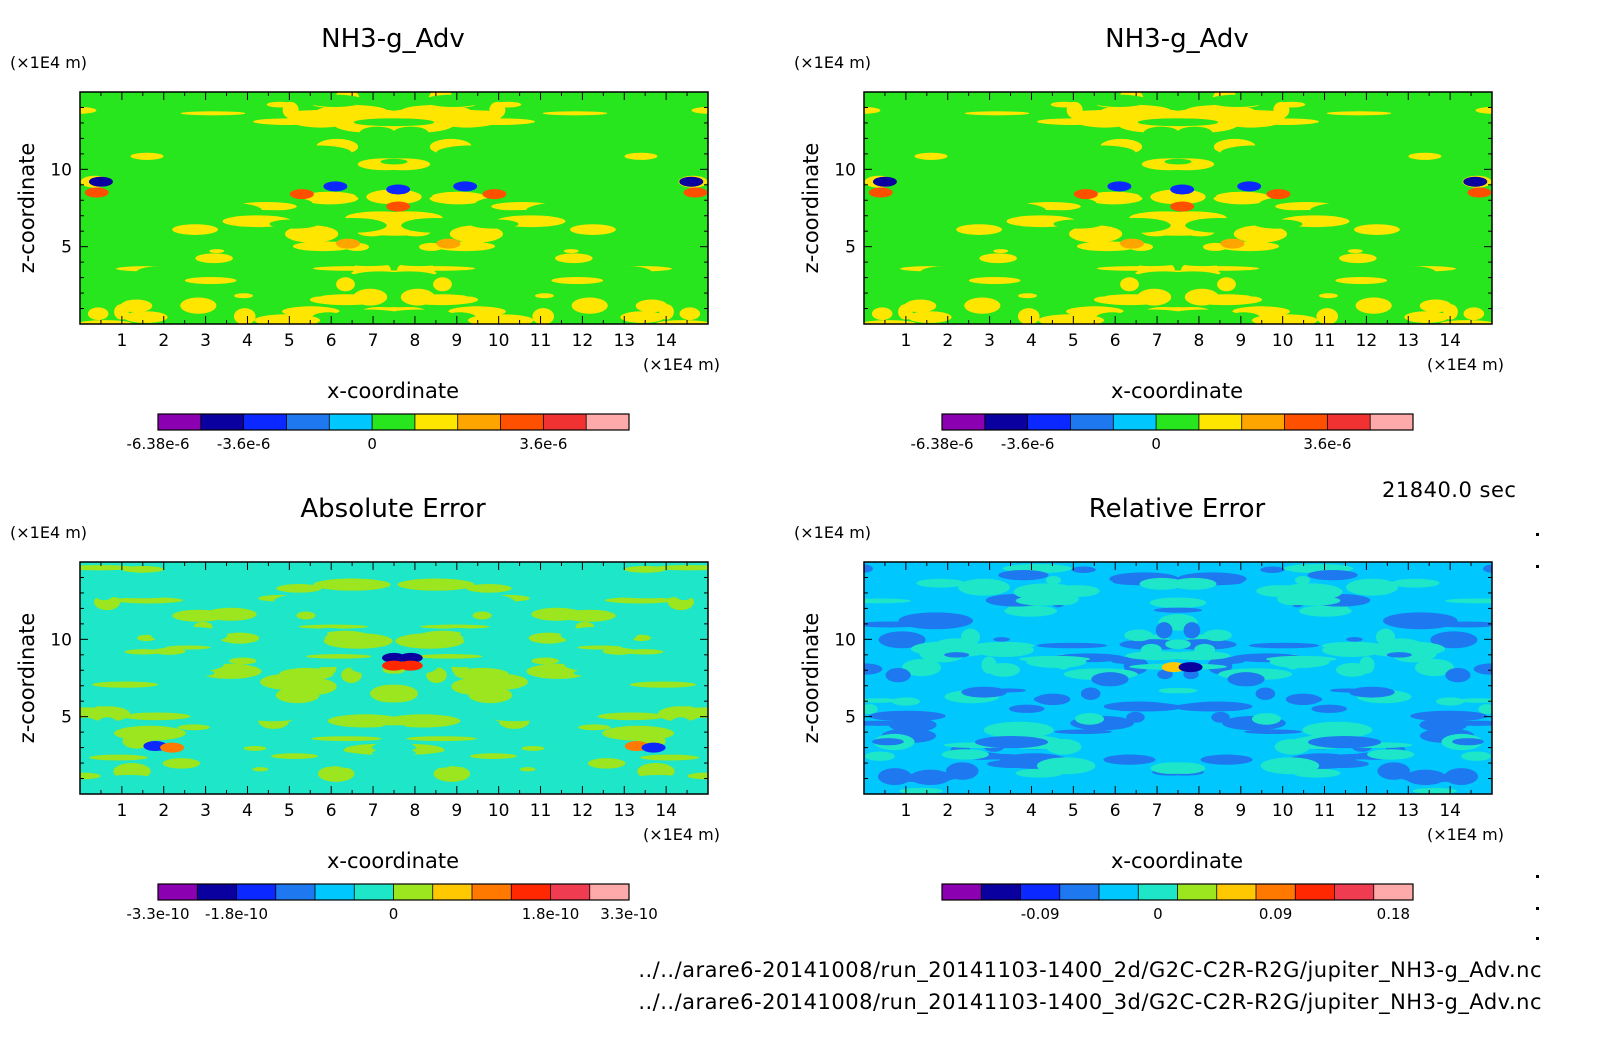  Describe the element at coordinates (1199, 341) in the screenshot. I see `x-tick-label: 8` at that location.